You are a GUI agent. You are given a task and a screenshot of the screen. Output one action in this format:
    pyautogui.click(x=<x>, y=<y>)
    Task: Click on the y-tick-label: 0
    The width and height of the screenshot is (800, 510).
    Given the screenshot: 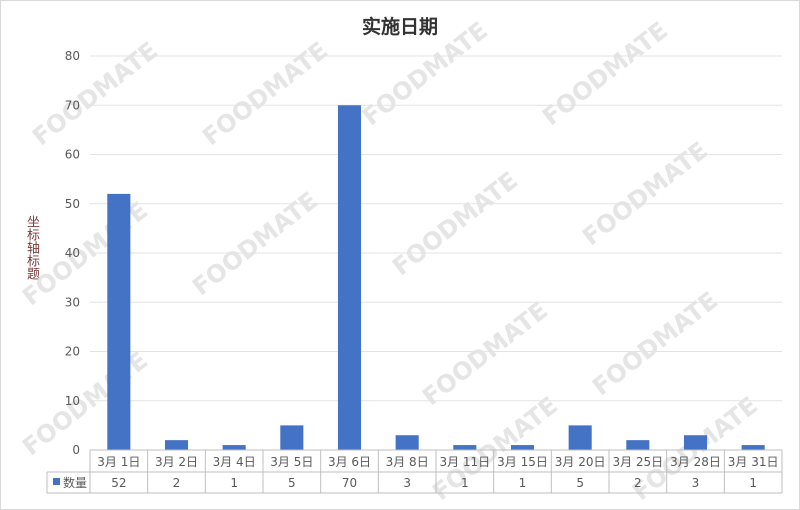 What is the action you would take?
    pyautogui.click(x=76, y=450)
    